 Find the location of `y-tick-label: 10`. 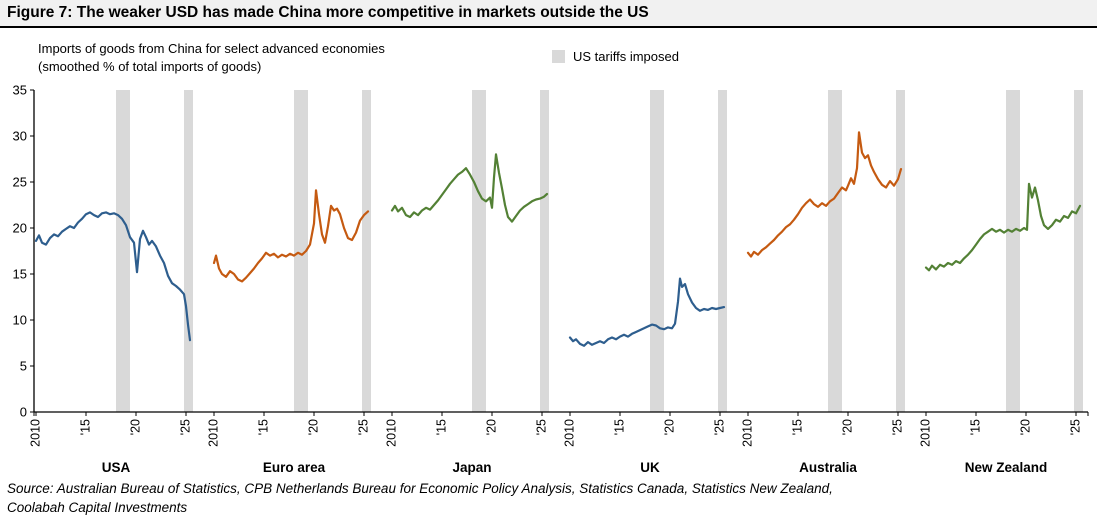

y-tick-label: 10 is located at coordinates (20, 320).